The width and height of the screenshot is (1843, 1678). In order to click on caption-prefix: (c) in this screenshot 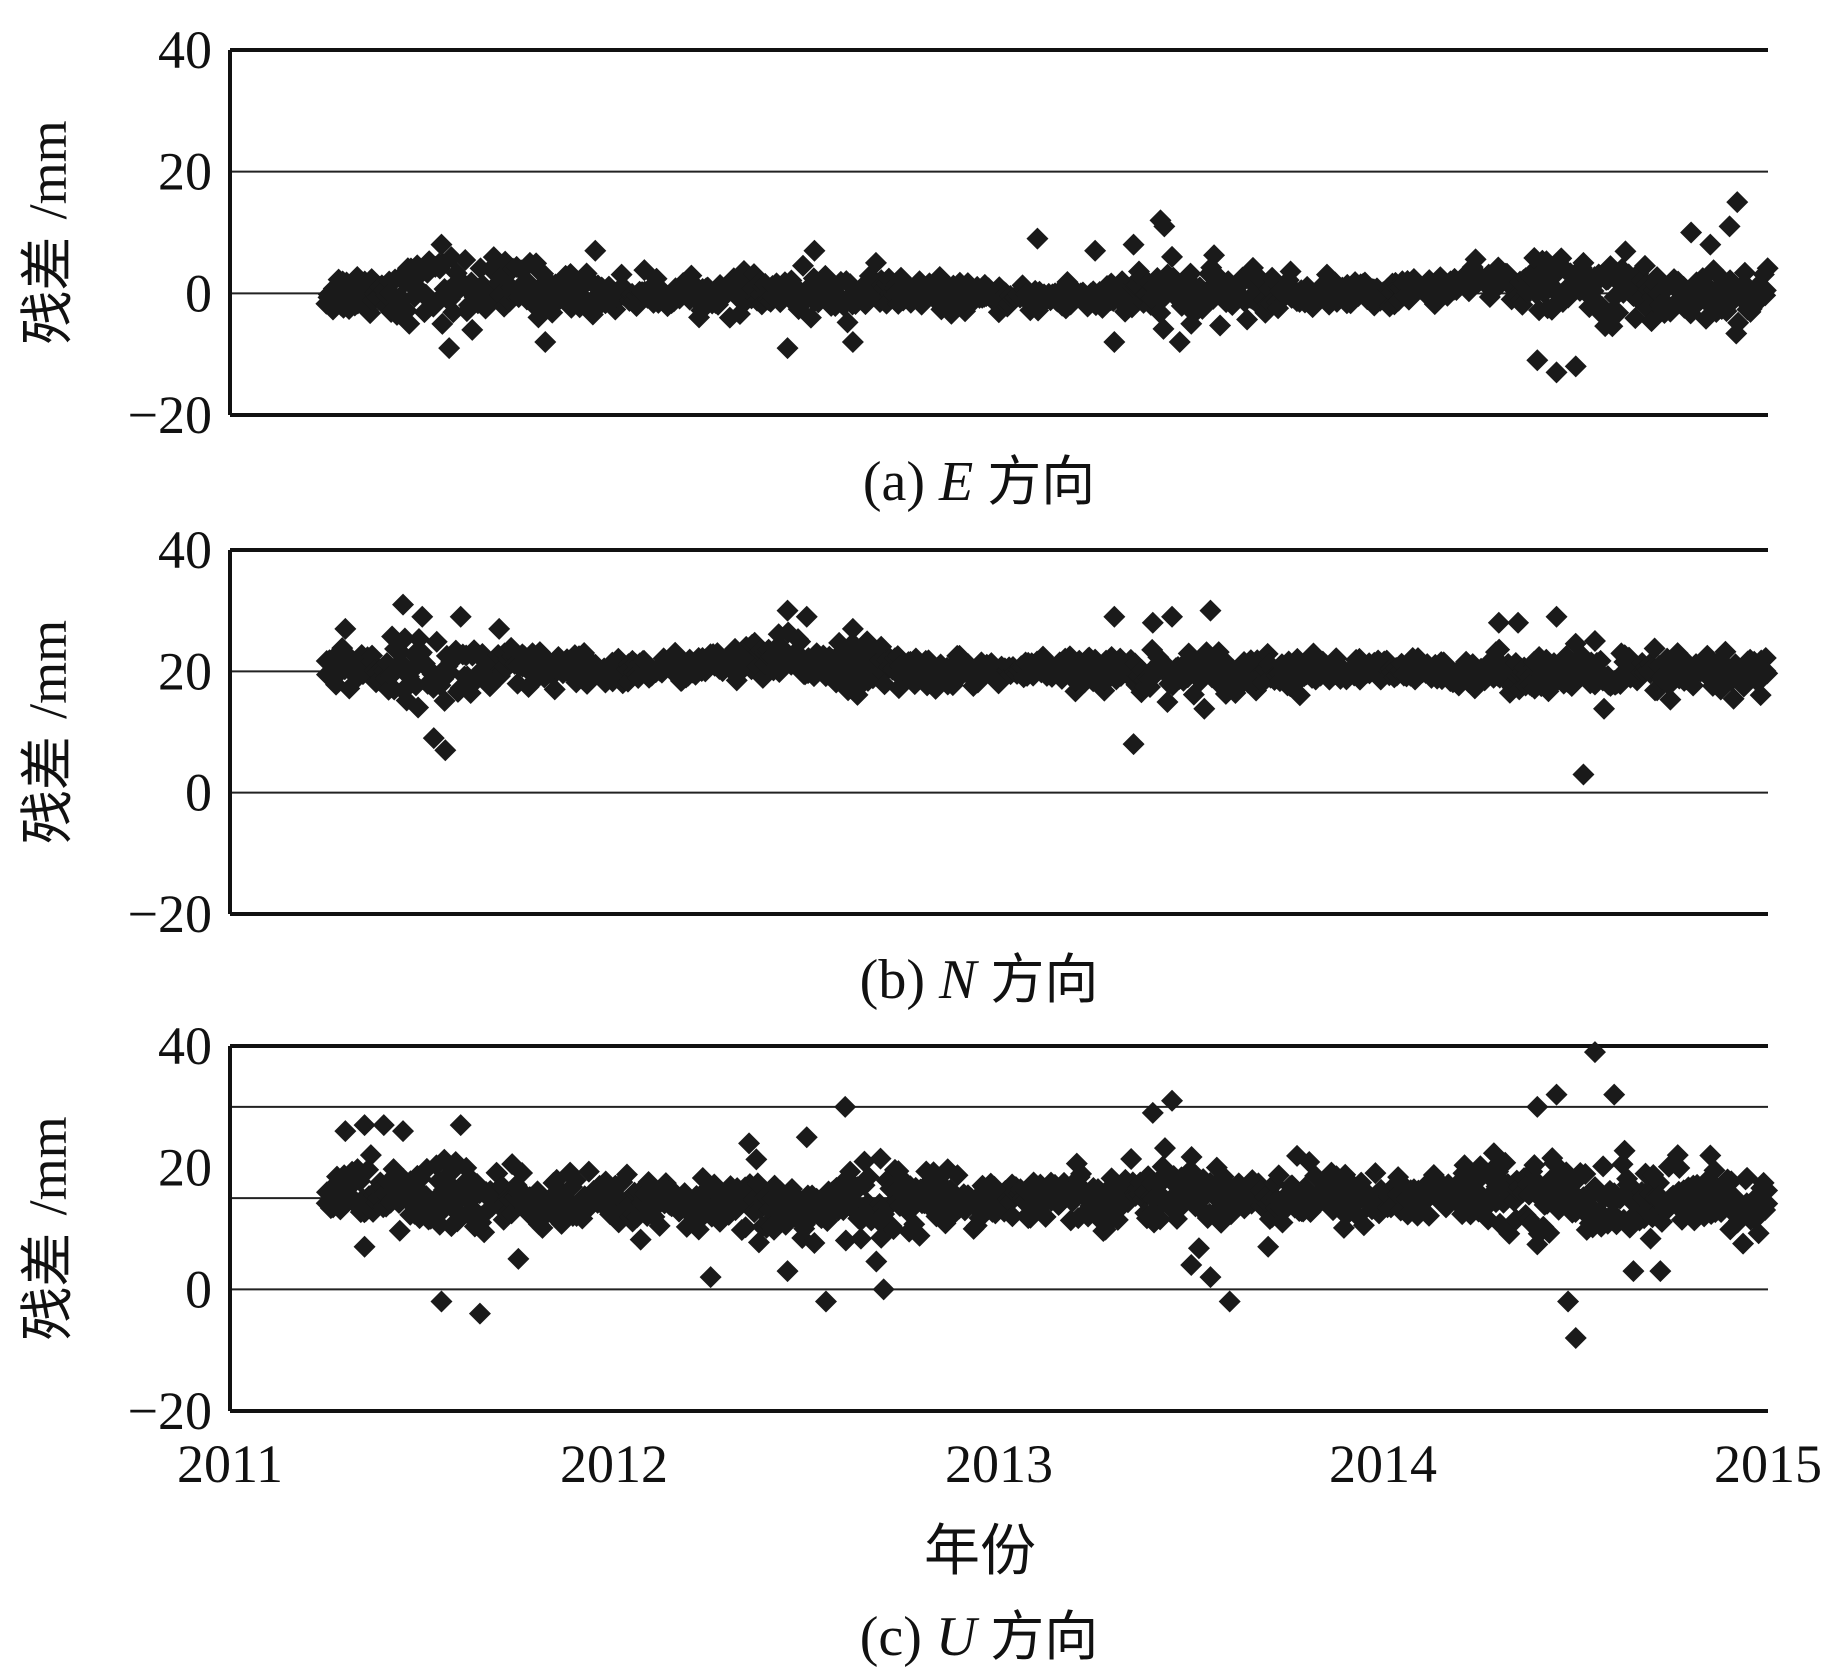, I will do `click(898, 1637)`.